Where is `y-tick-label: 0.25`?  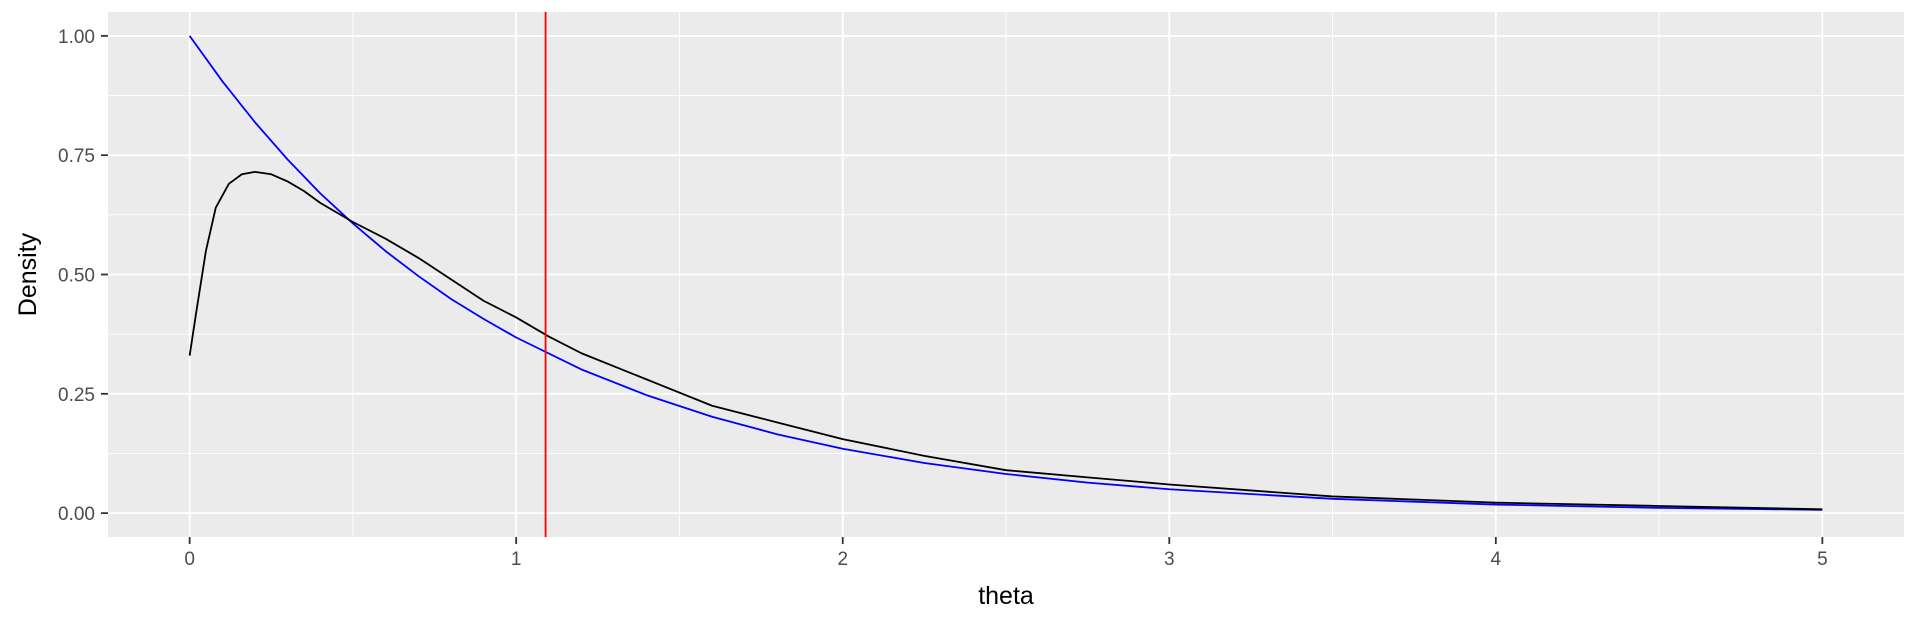 y-tick-label: 0.25 is located at coordinates (76, 395).